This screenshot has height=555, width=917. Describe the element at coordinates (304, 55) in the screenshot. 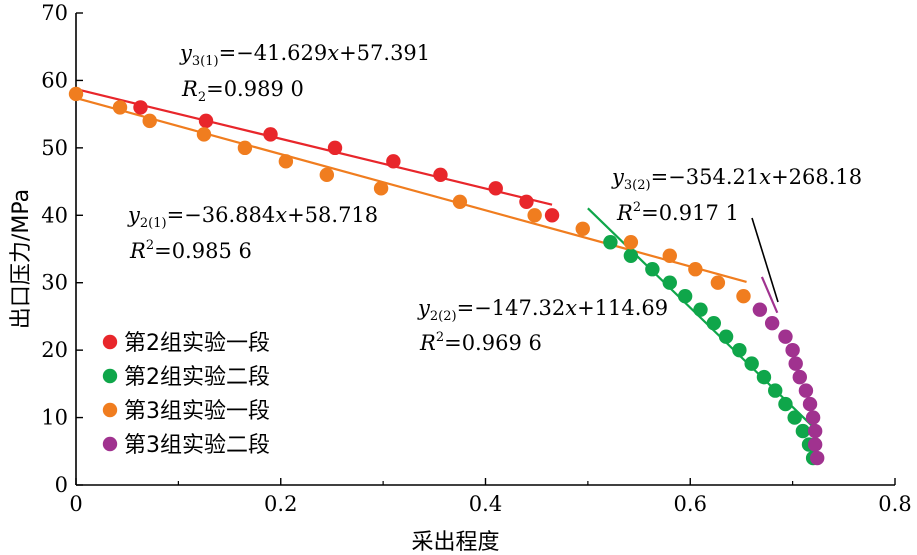

I see `annotation-eq-3-1: y3(1)=−41.629x+57.391` at that location.